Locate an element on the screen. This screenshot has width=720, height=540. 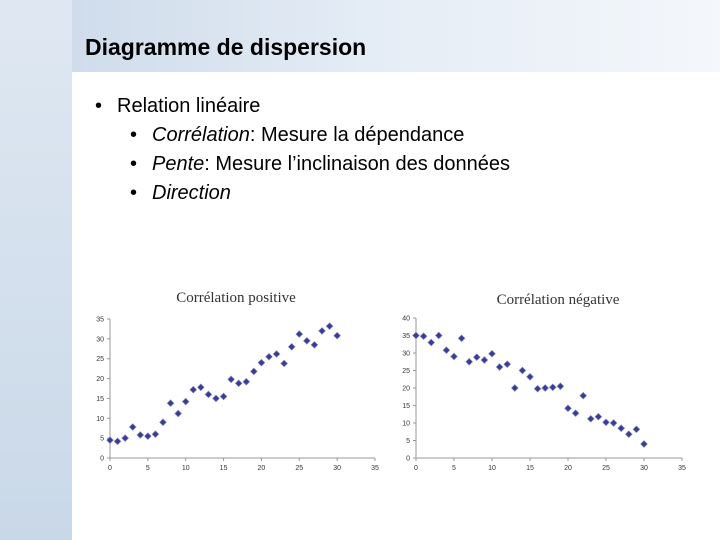
sub-bullet-text: : Mesure l’inclinaison des données is located at coordinates (357, 164).